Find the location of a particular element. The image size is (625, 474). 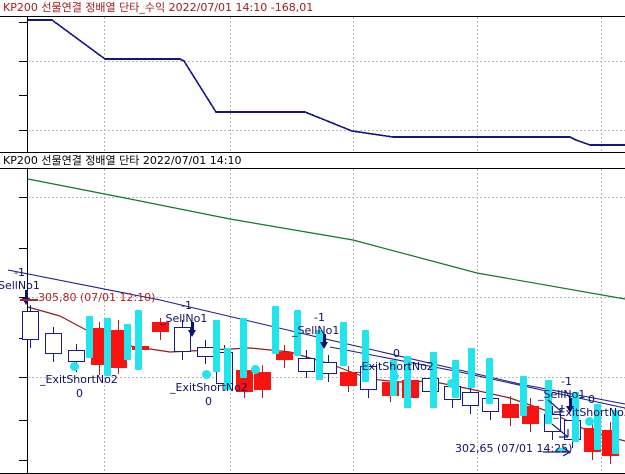

exitshortno2-3-label: _ExitShortNo2 is located at coordinates (395, 366).